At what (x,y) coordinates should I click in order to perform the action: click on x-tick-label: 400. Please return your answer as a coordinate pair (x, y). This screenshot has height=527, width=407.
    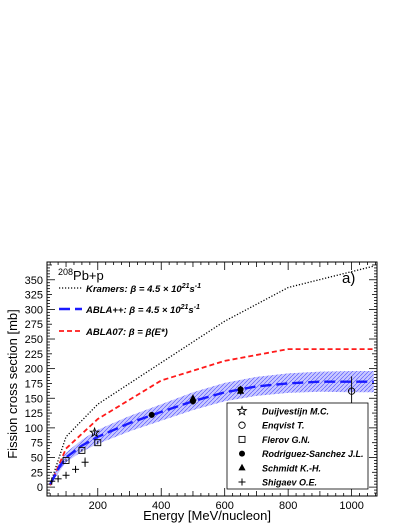
    Looking at the image, I should click on (161, 506).